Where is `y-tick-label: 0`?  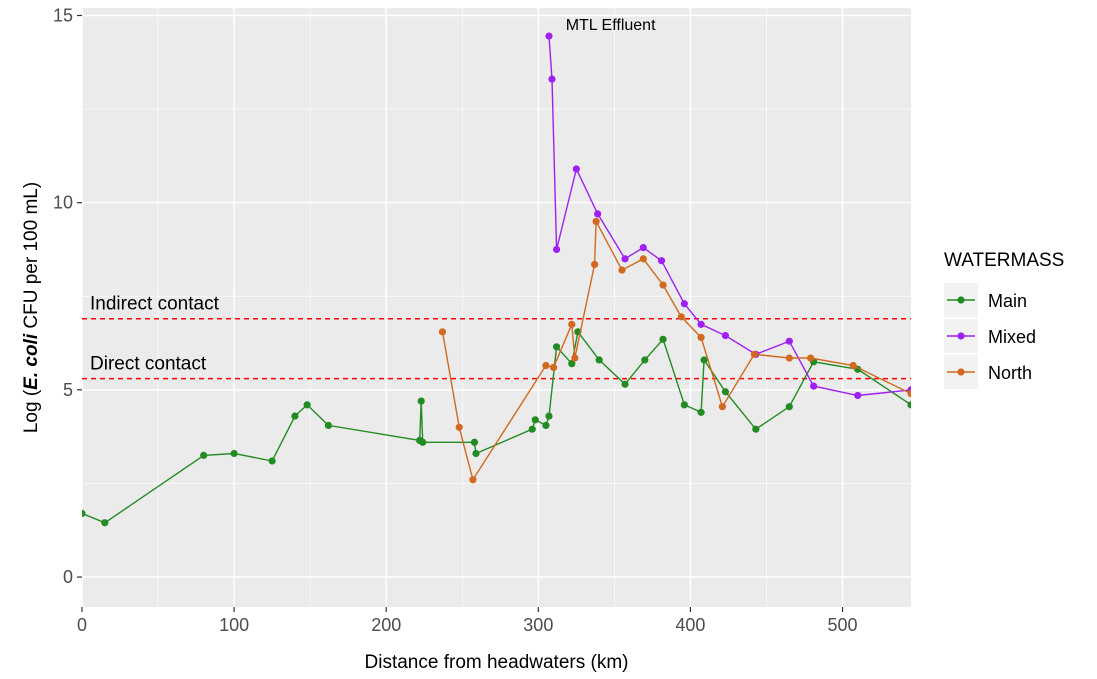 y-tick-label: 0 is located at coordinates (68, 577).